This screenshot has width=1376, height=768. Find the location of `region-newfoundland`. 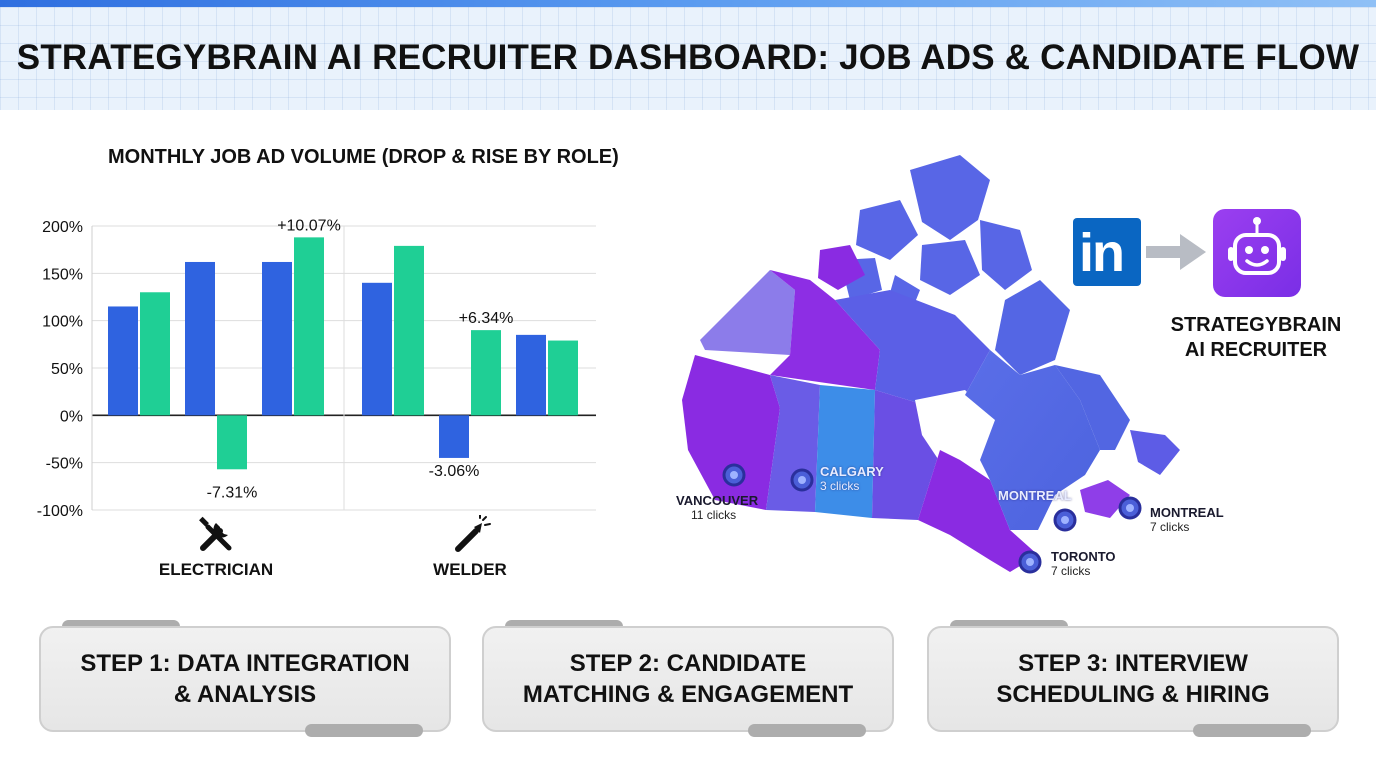

region-newfoundland is located at coordinates (1155, 452).